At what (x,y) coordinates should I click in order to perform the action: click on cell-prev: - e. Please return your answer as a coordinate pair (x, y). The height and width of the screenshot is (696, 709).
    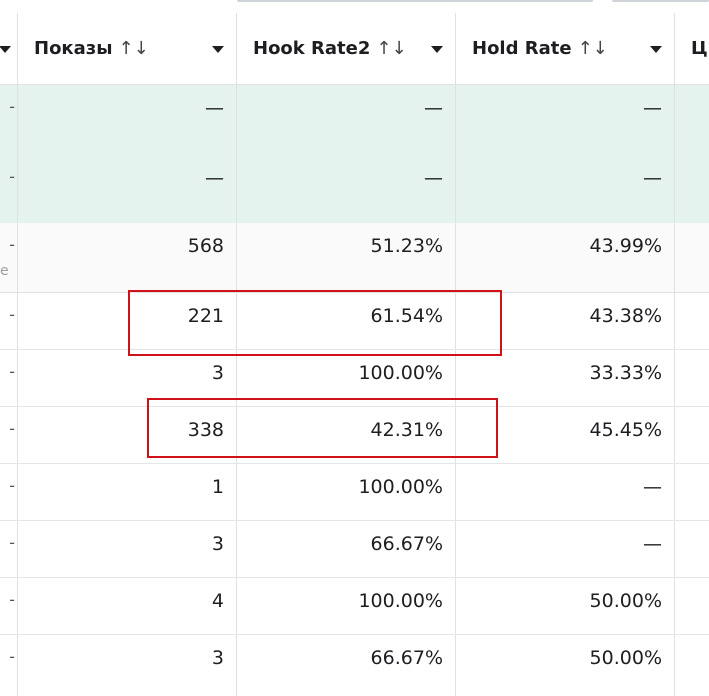
    Looking at the image, I should click on (9, 257).